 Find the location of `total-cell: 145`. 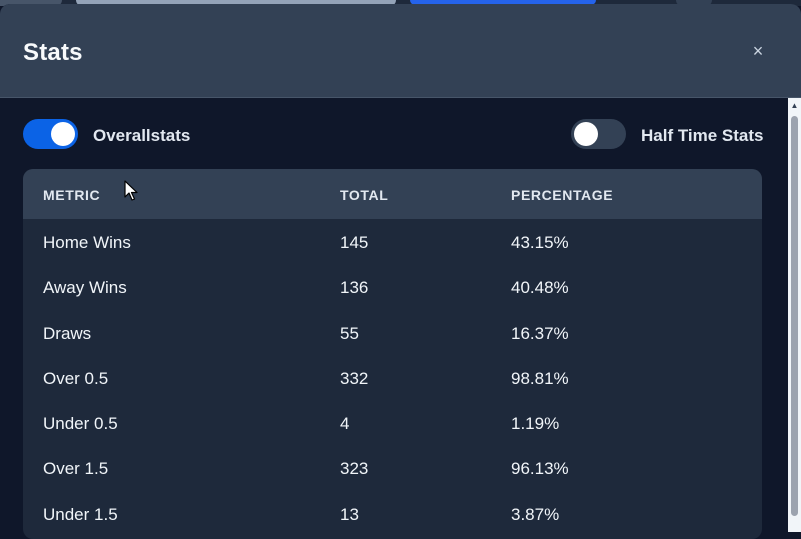

total-cell: 145 is located at coordinates (354, 242).